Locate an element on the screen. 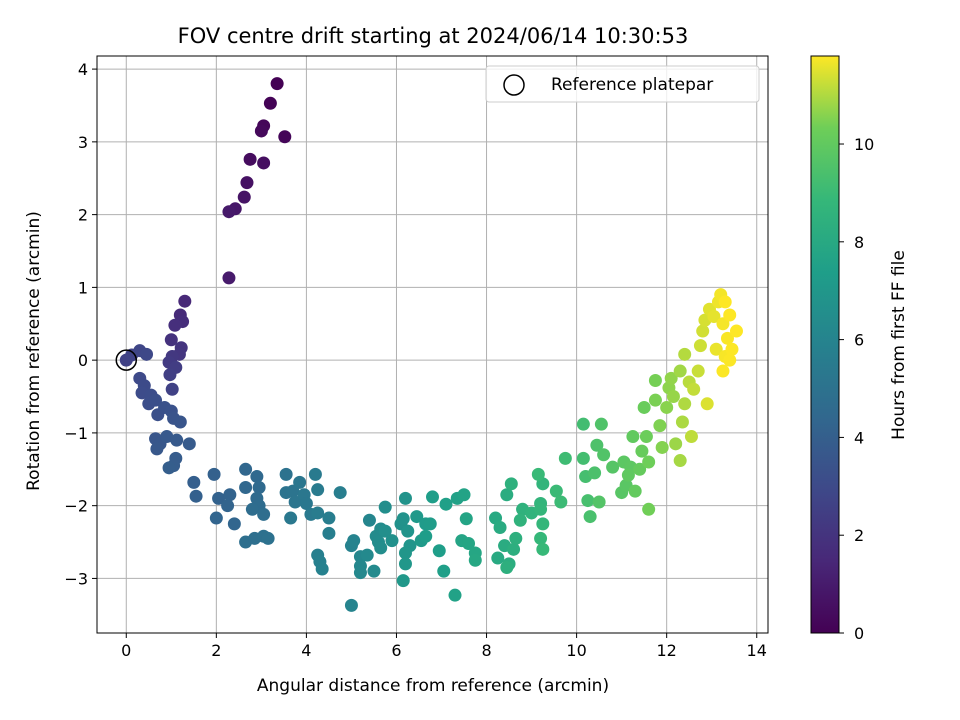 Image resolution: width=960 pixels, height=720 pixels. y-axis-label: Rotation from reference (arcmin) is located at coordinates (34, 351).